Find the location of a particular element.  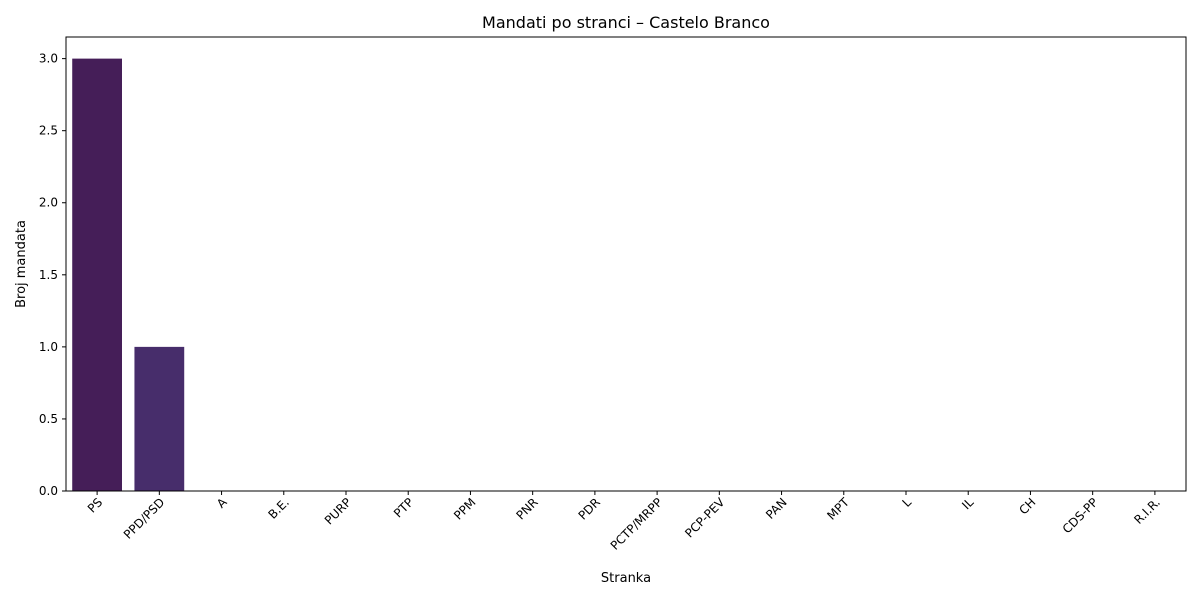

y-tick-label: 3.0 is located at coordinates (48, 59).